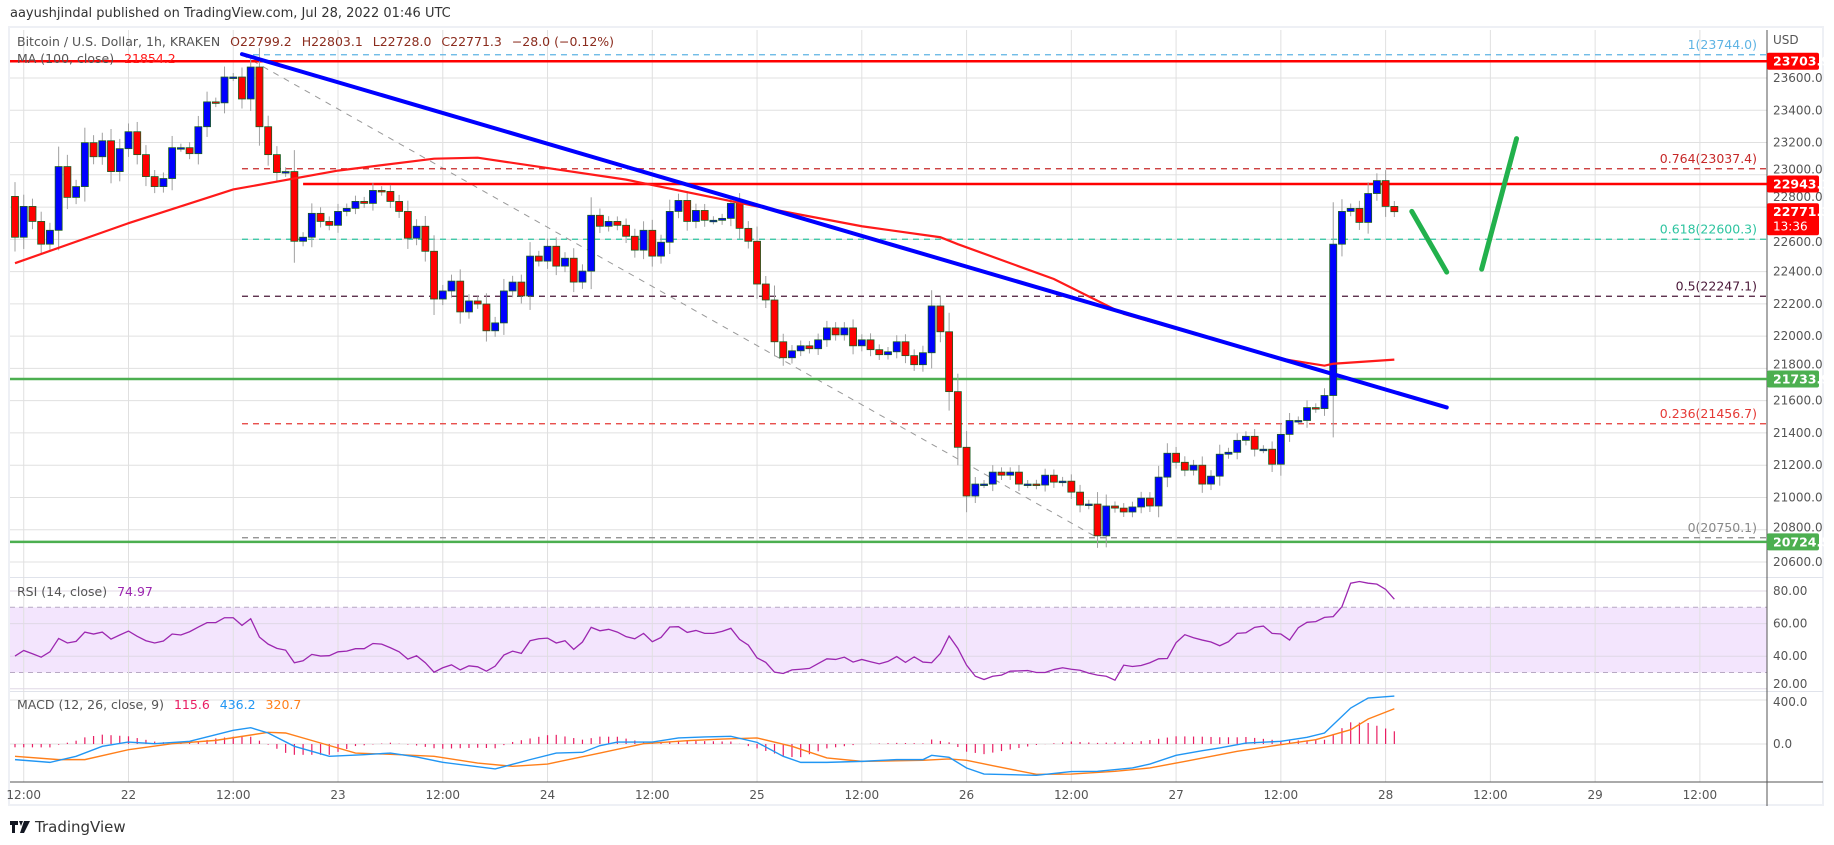 This screenshot has height=845, width=1834. What do you see at coordinates (916, 691) in the screenshot?
I see `pane-separator` at bounding box center [916, 691].